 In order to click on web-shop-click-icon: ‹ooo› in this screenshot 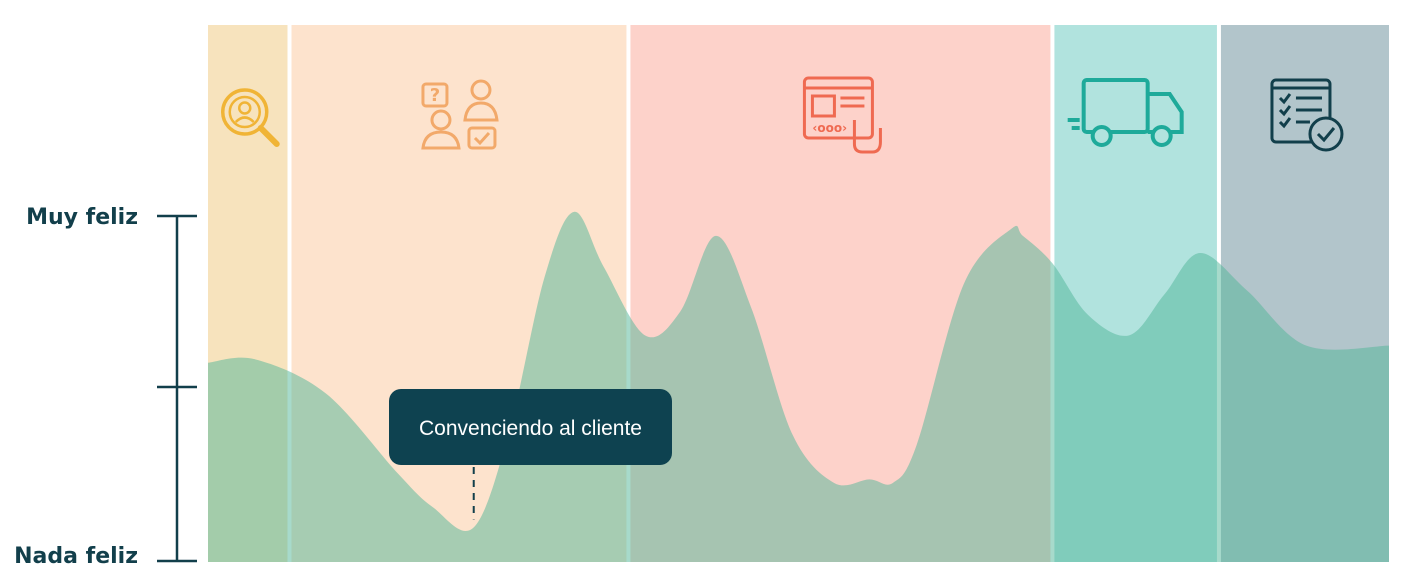, I will do `click(842, 115)`.